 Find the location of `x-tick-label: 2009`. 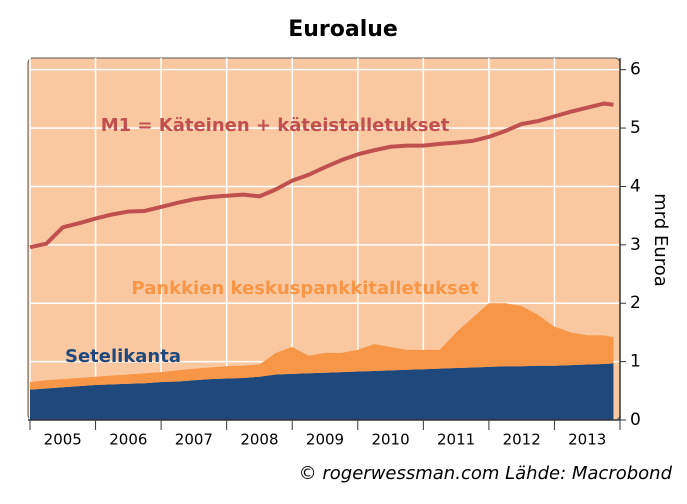

x-tick-label: 2009 is located at coordinates (325, 440).